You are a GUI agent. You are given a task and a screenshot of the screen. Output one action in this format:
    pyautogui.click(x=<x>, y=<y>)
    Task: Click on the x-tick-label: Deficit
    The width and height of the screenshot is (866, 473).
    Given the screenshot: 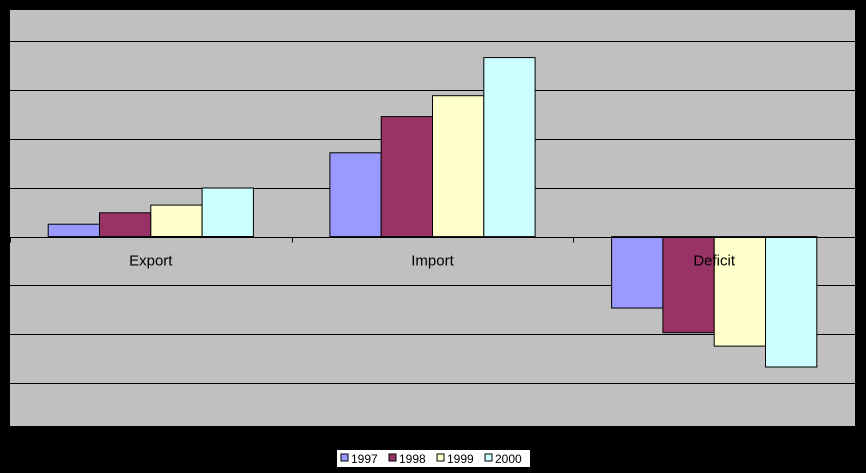 What is the action you would take?
    pyautogui.click(x=714, y=261)
    